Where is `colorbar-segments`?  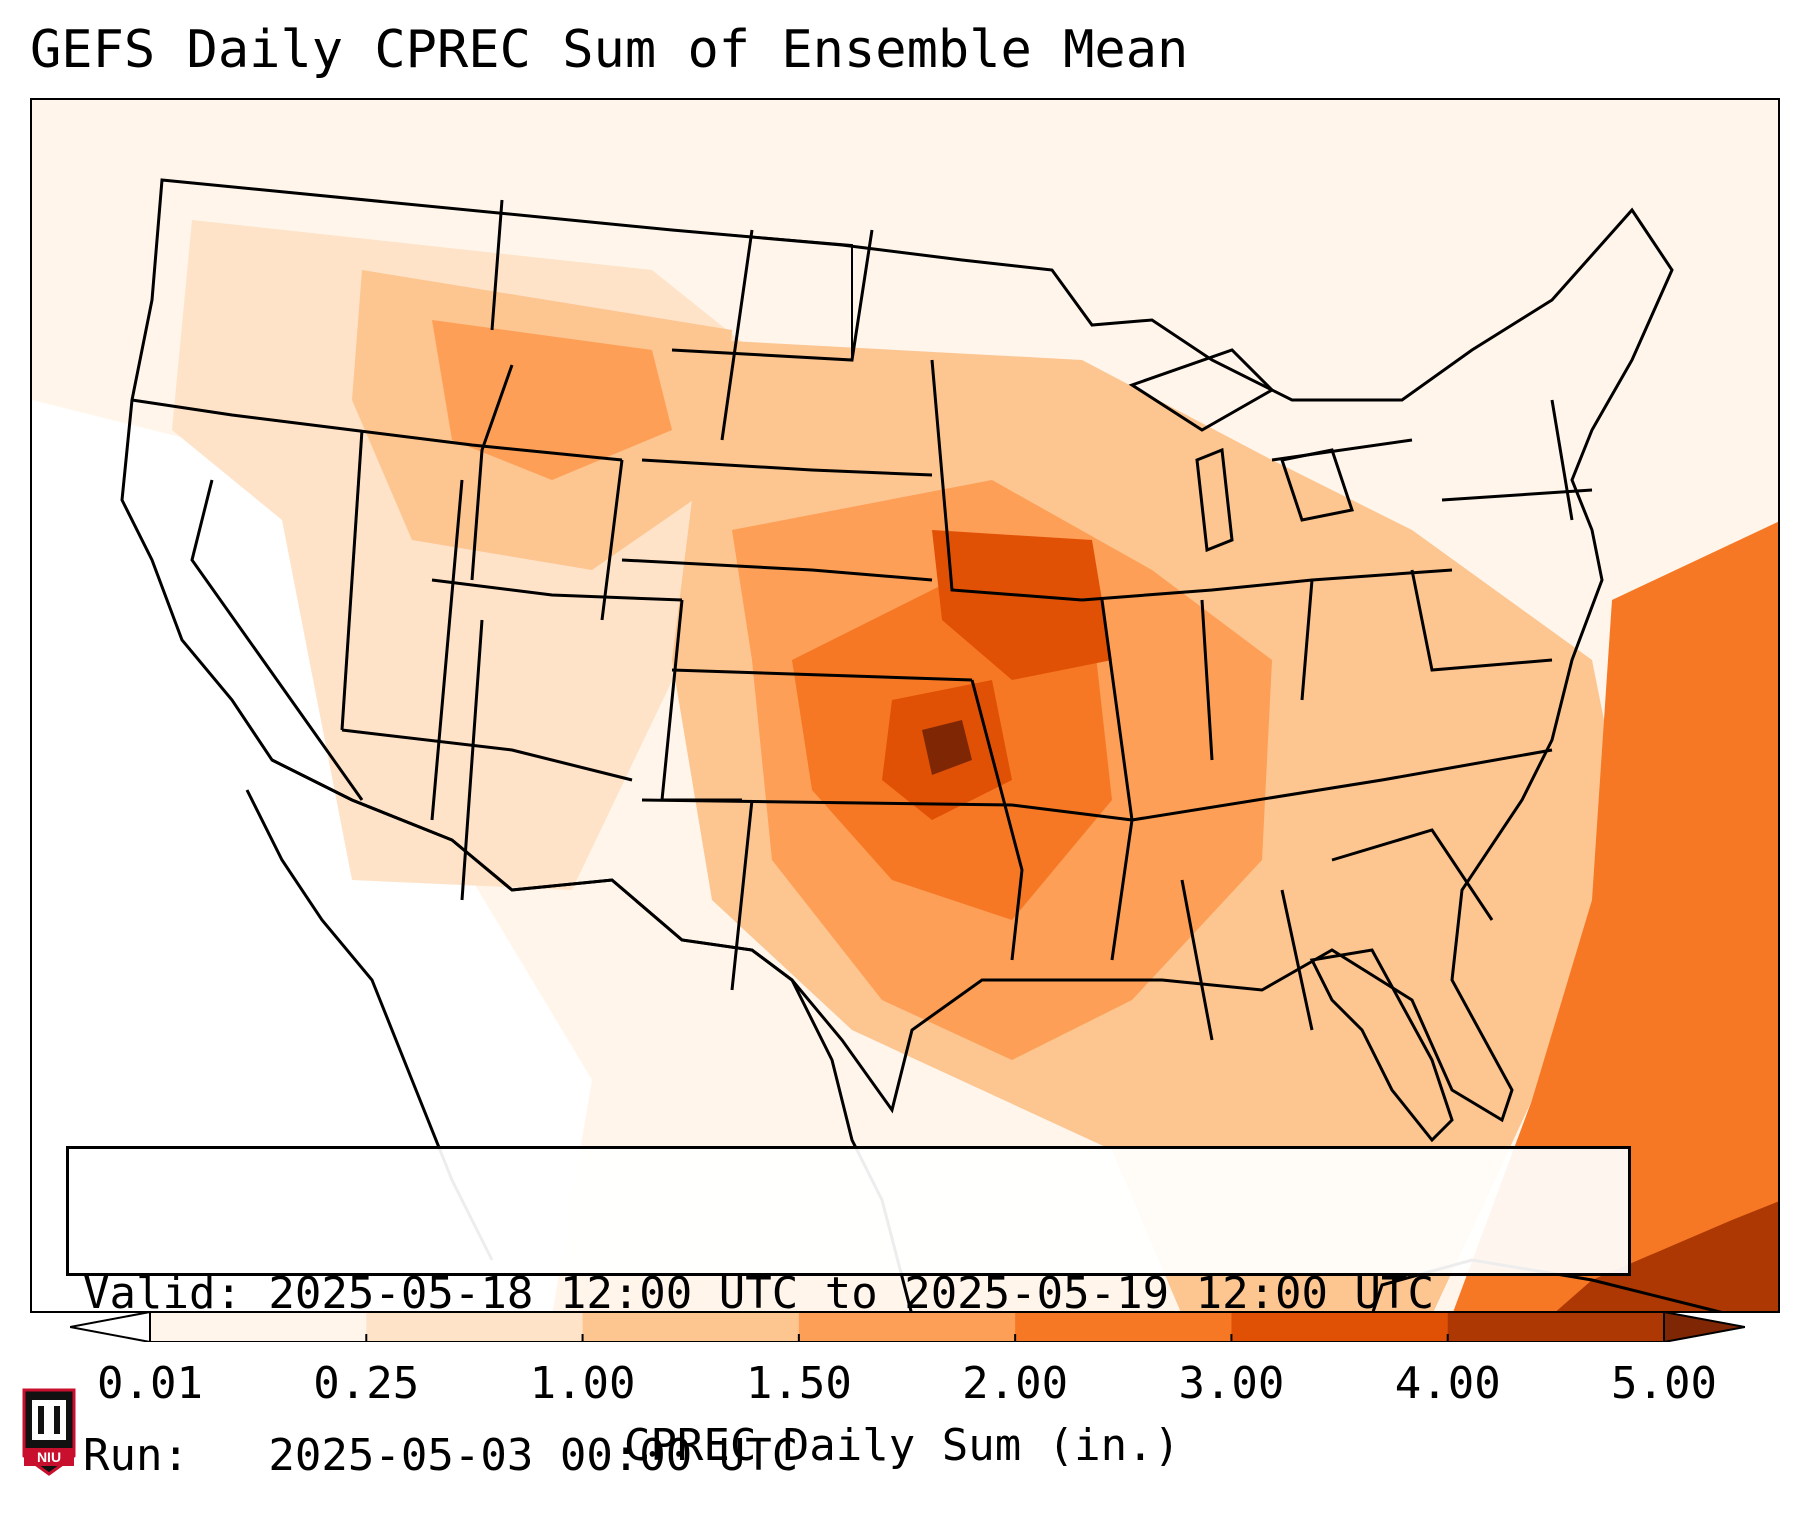
colorbar-segments is located at coordinates (907, 1327).